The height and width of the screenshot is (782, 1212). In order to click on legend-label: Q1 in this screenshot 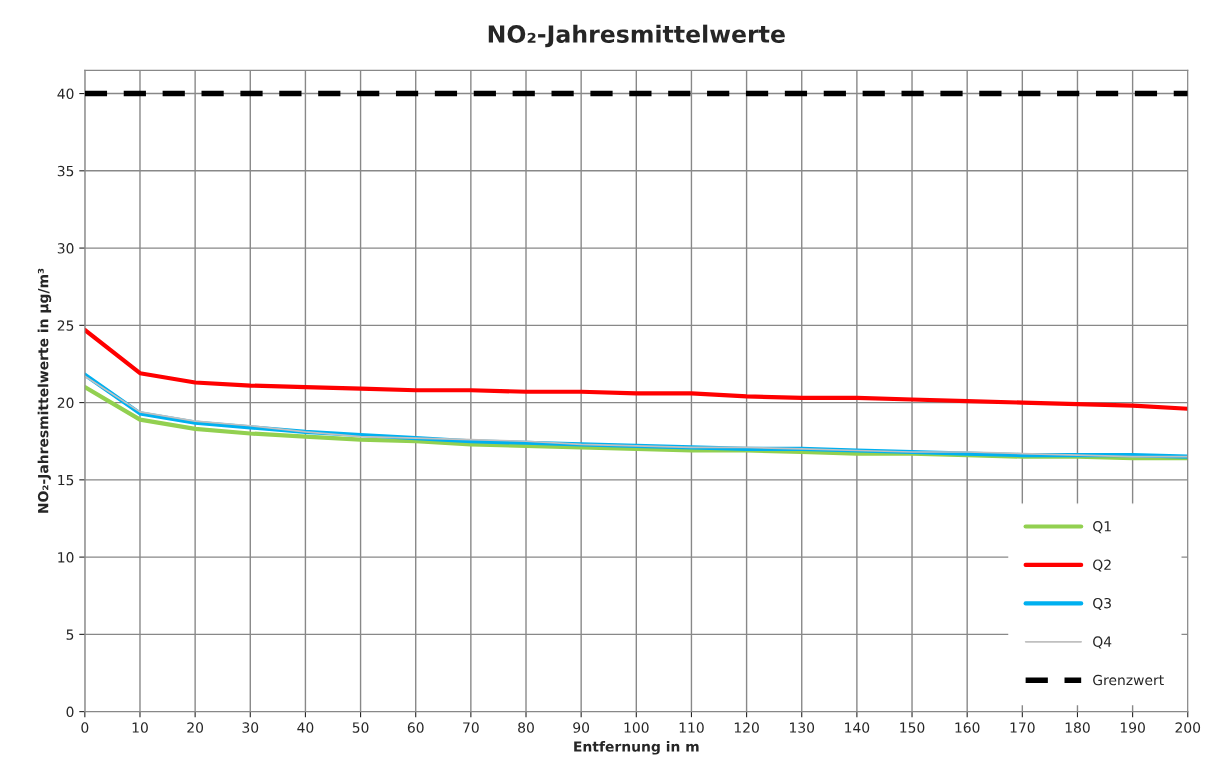, I will do `click(1102, 527)`.